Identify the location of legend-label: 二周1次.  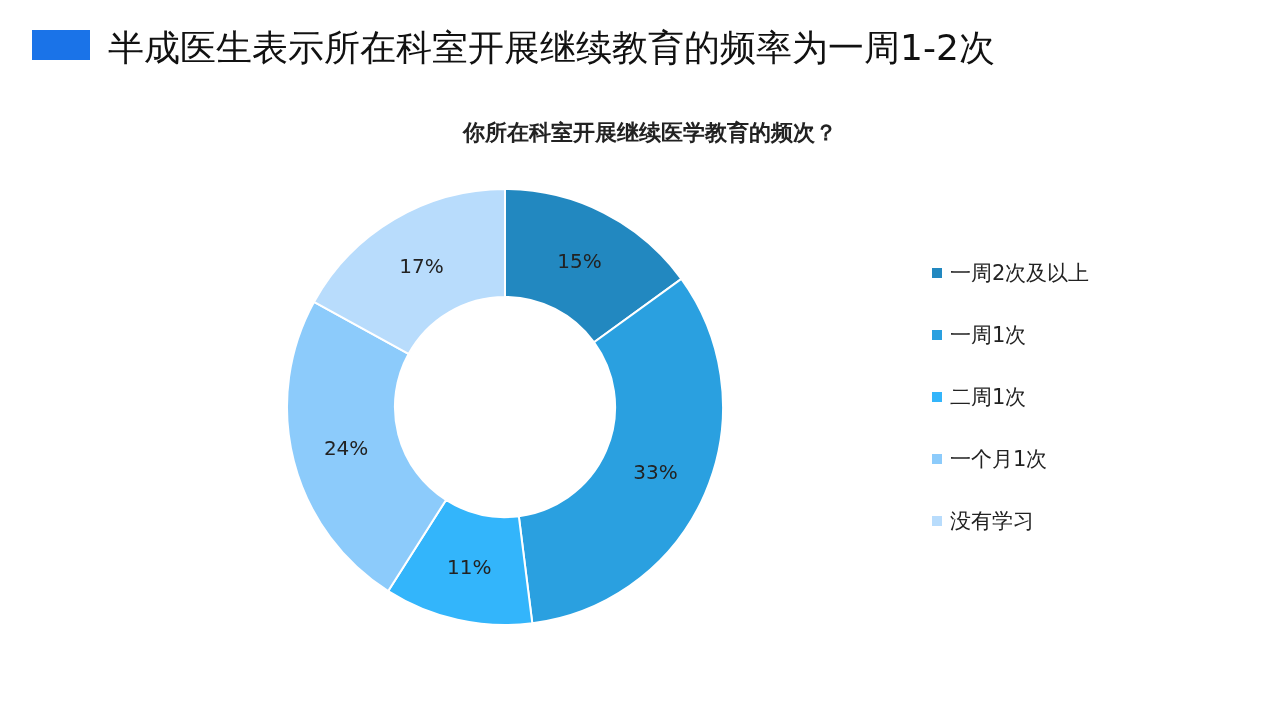
(988, 397).